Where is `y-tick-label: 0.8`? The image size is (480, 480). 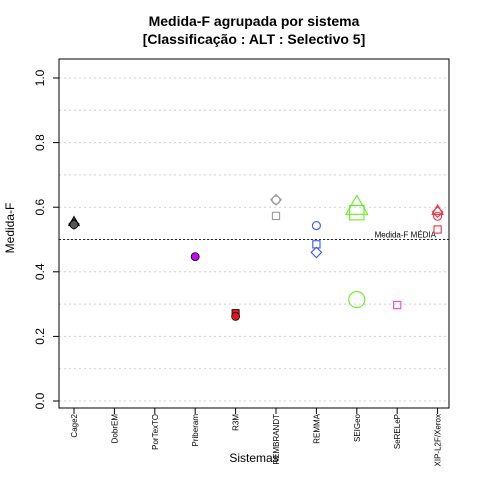
y-tick-label: 0.8 is located at coordinates (40, 142).